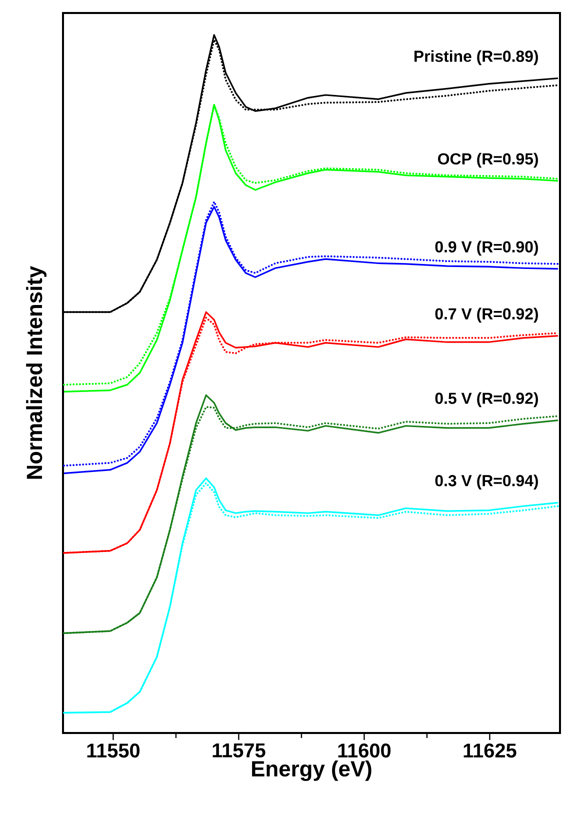  What do you see at coordinates (490, 751) in the screenshot?
I see `x-tick-label: 11625` at bounding box center [490, 751].